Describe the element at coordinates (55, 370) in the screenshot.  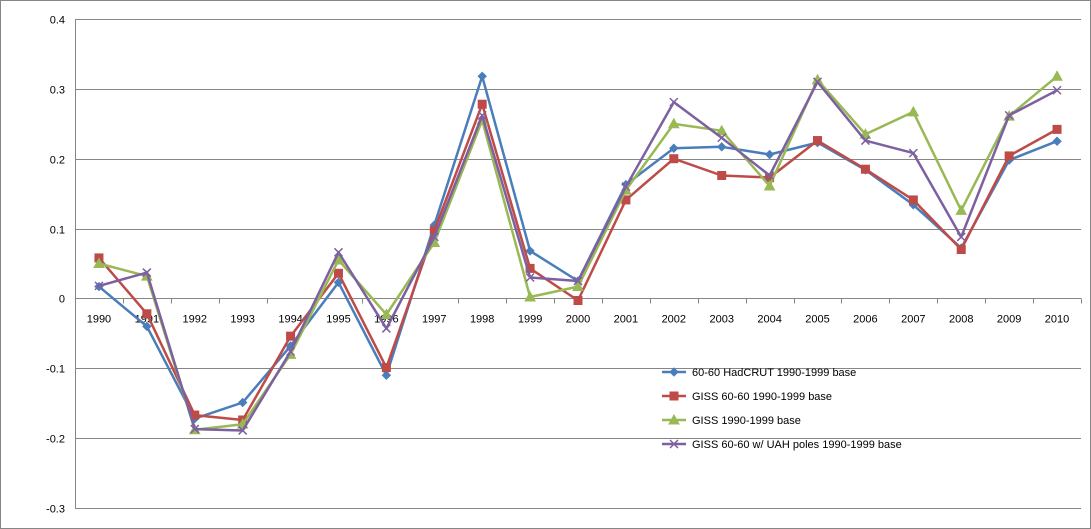
I see `y-tick-label: -0.1` at that location.